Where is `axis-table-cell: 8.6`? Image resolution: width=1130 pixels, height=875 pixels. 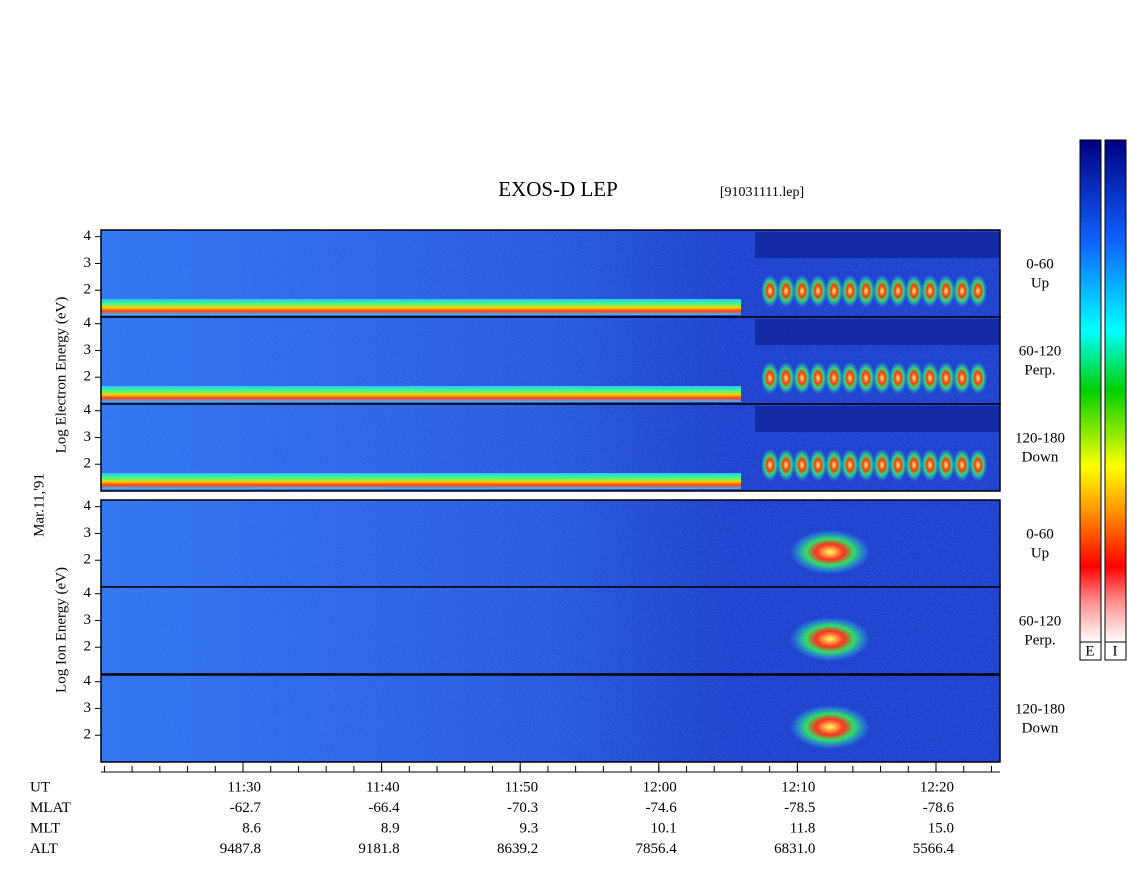
axis-table-cell: 8.6 is located at coordinates (251, 828).